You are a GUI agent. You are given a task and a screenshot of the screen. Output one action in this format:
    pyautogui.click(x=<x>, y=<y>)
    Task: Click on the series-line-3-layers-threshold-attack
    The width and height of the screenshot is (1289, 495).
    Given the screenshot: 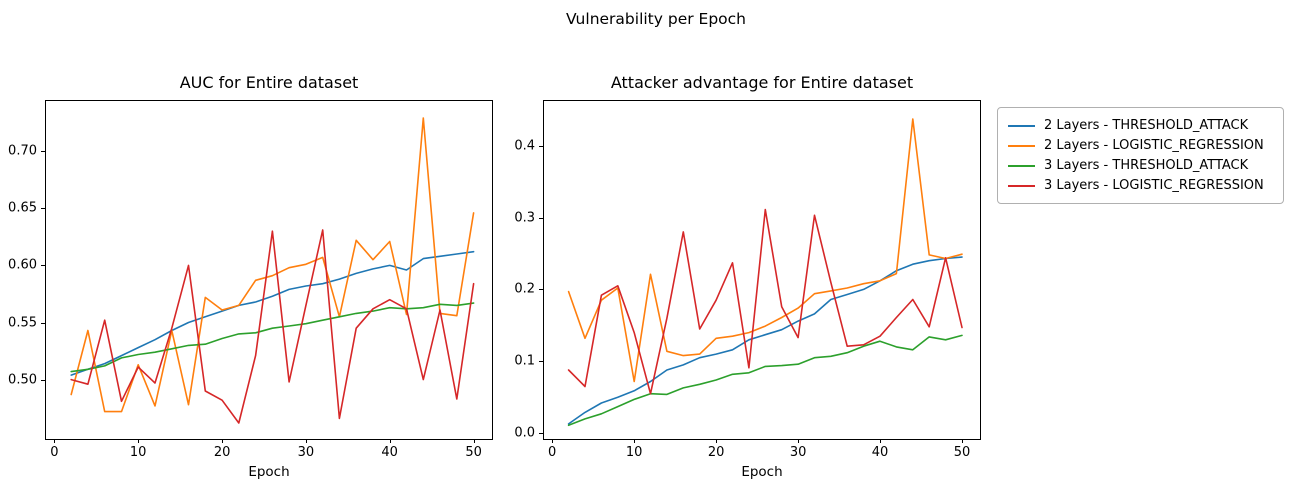 What is the action you would take?
    pyautogui.click(x=765, y=380)
    